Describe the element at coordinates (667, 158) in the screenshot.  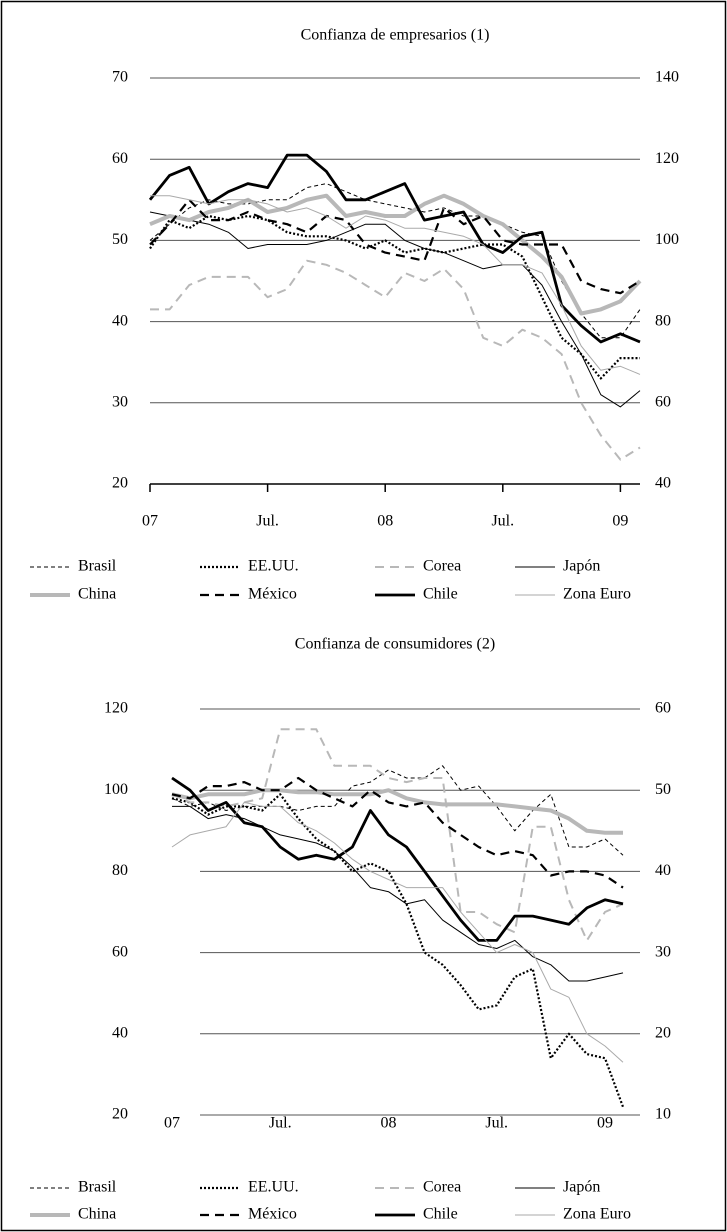
I see `y2-tick-label: 120` at that location.